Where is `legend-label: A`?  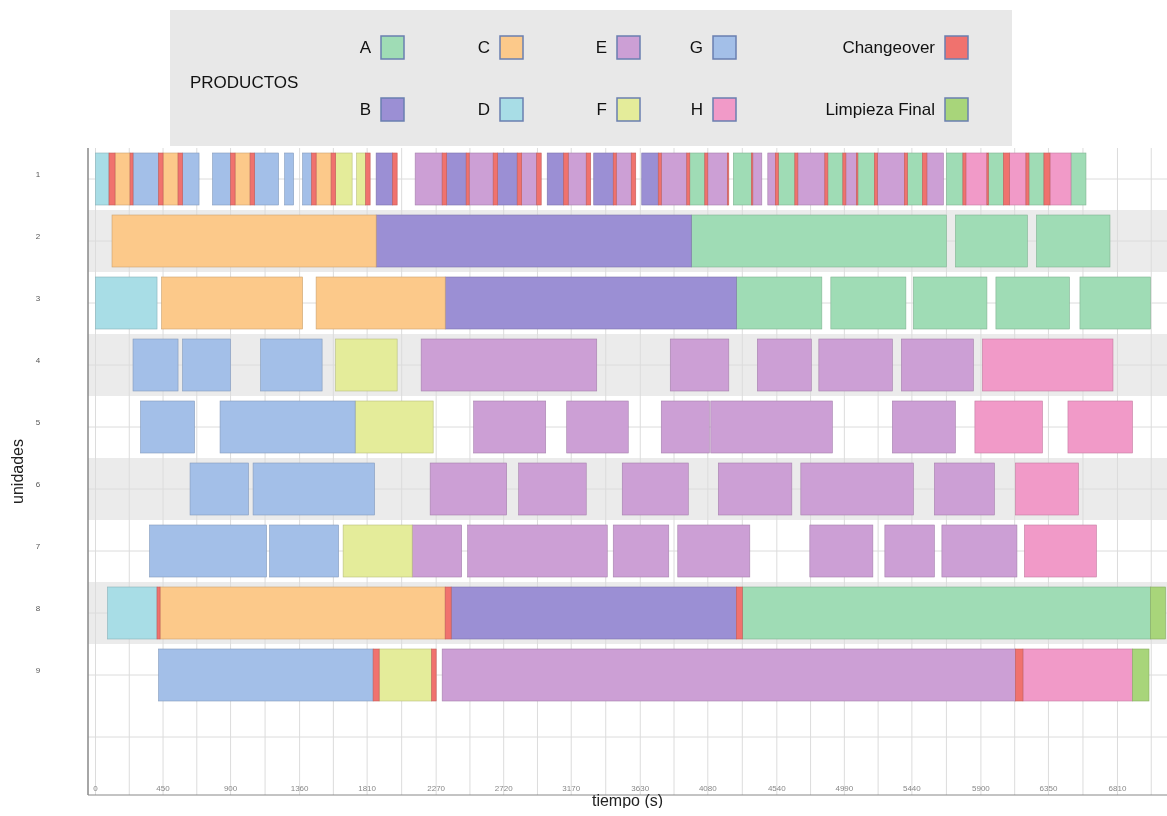 legend-label: A is located at coordinates (365, 47).